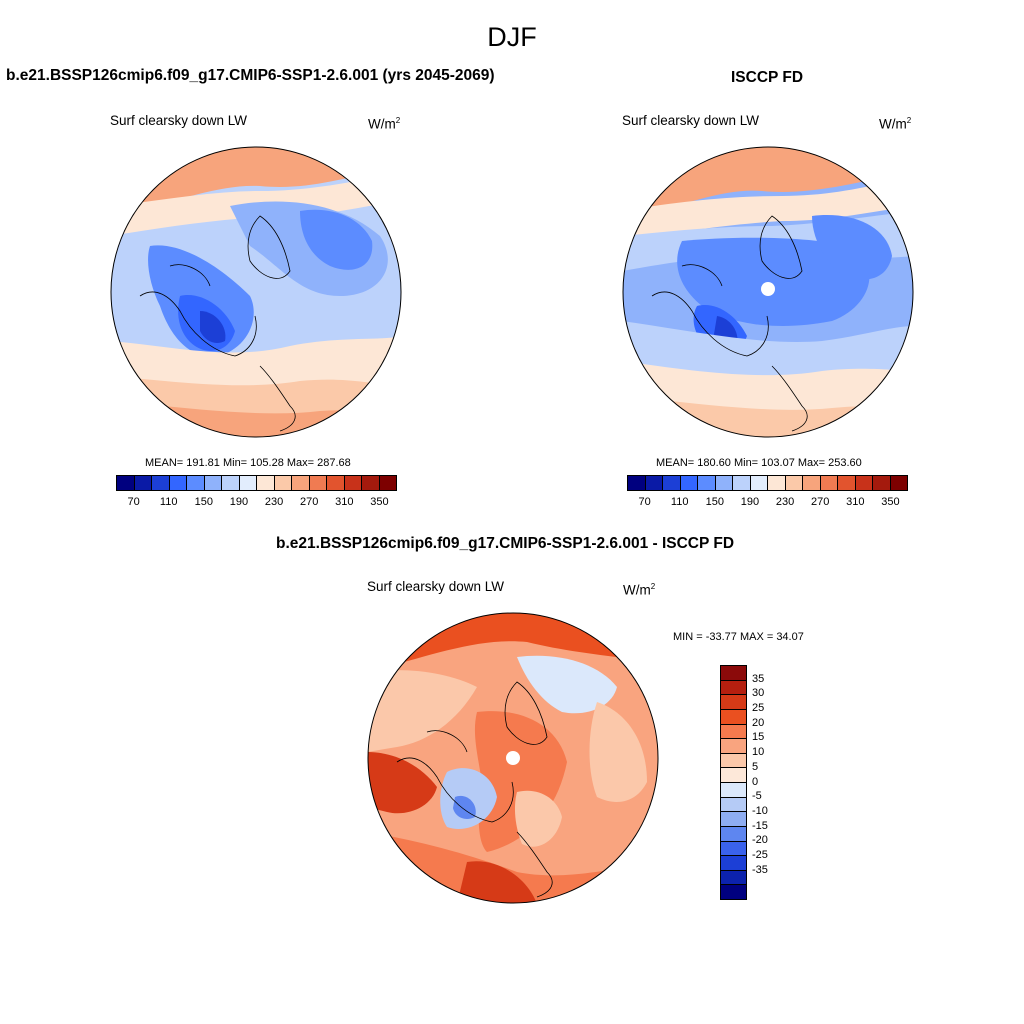  I want to click on diff-polar-map, so click(513, 758).